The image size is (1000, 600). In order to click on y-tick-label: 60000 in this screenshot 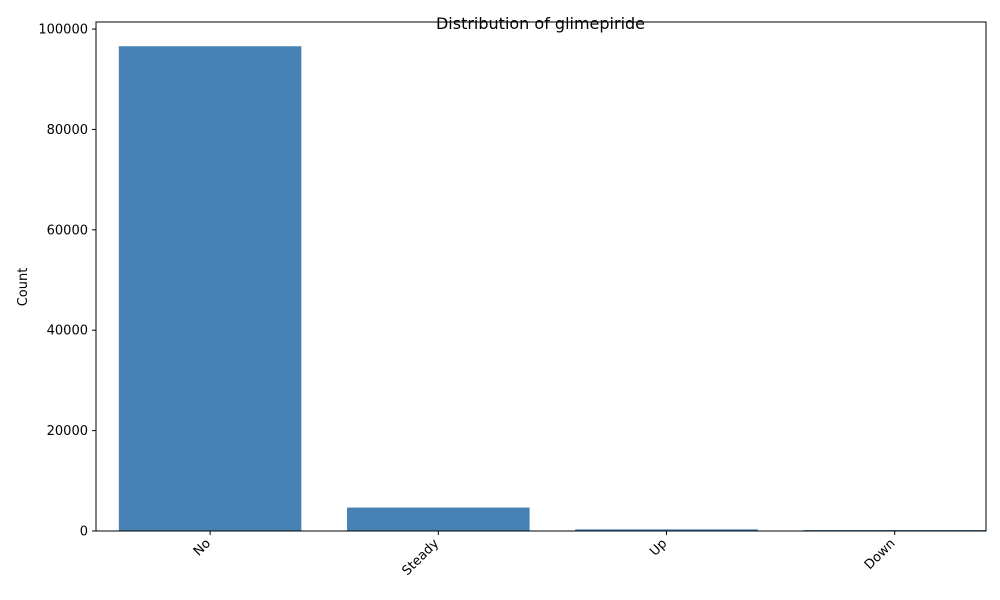, I will do `click(67, 230)`.